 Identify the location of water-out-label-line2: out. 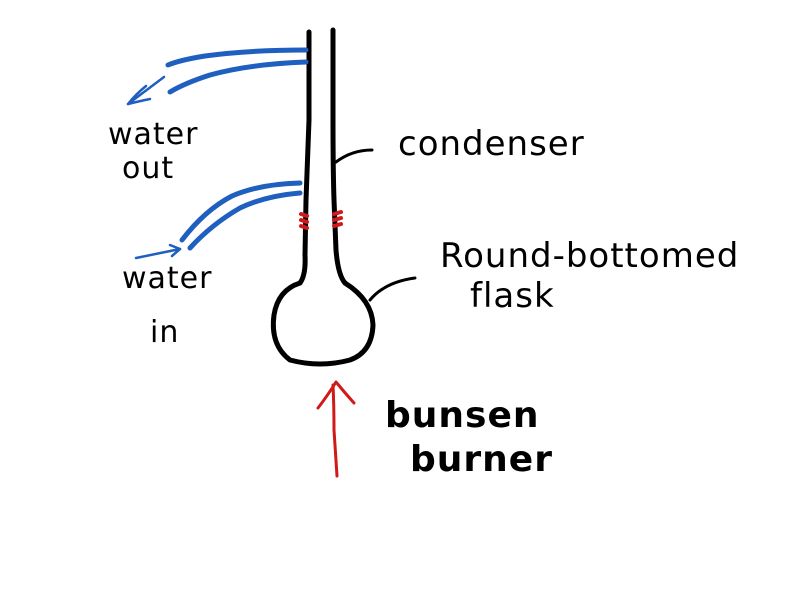
(148, 168).